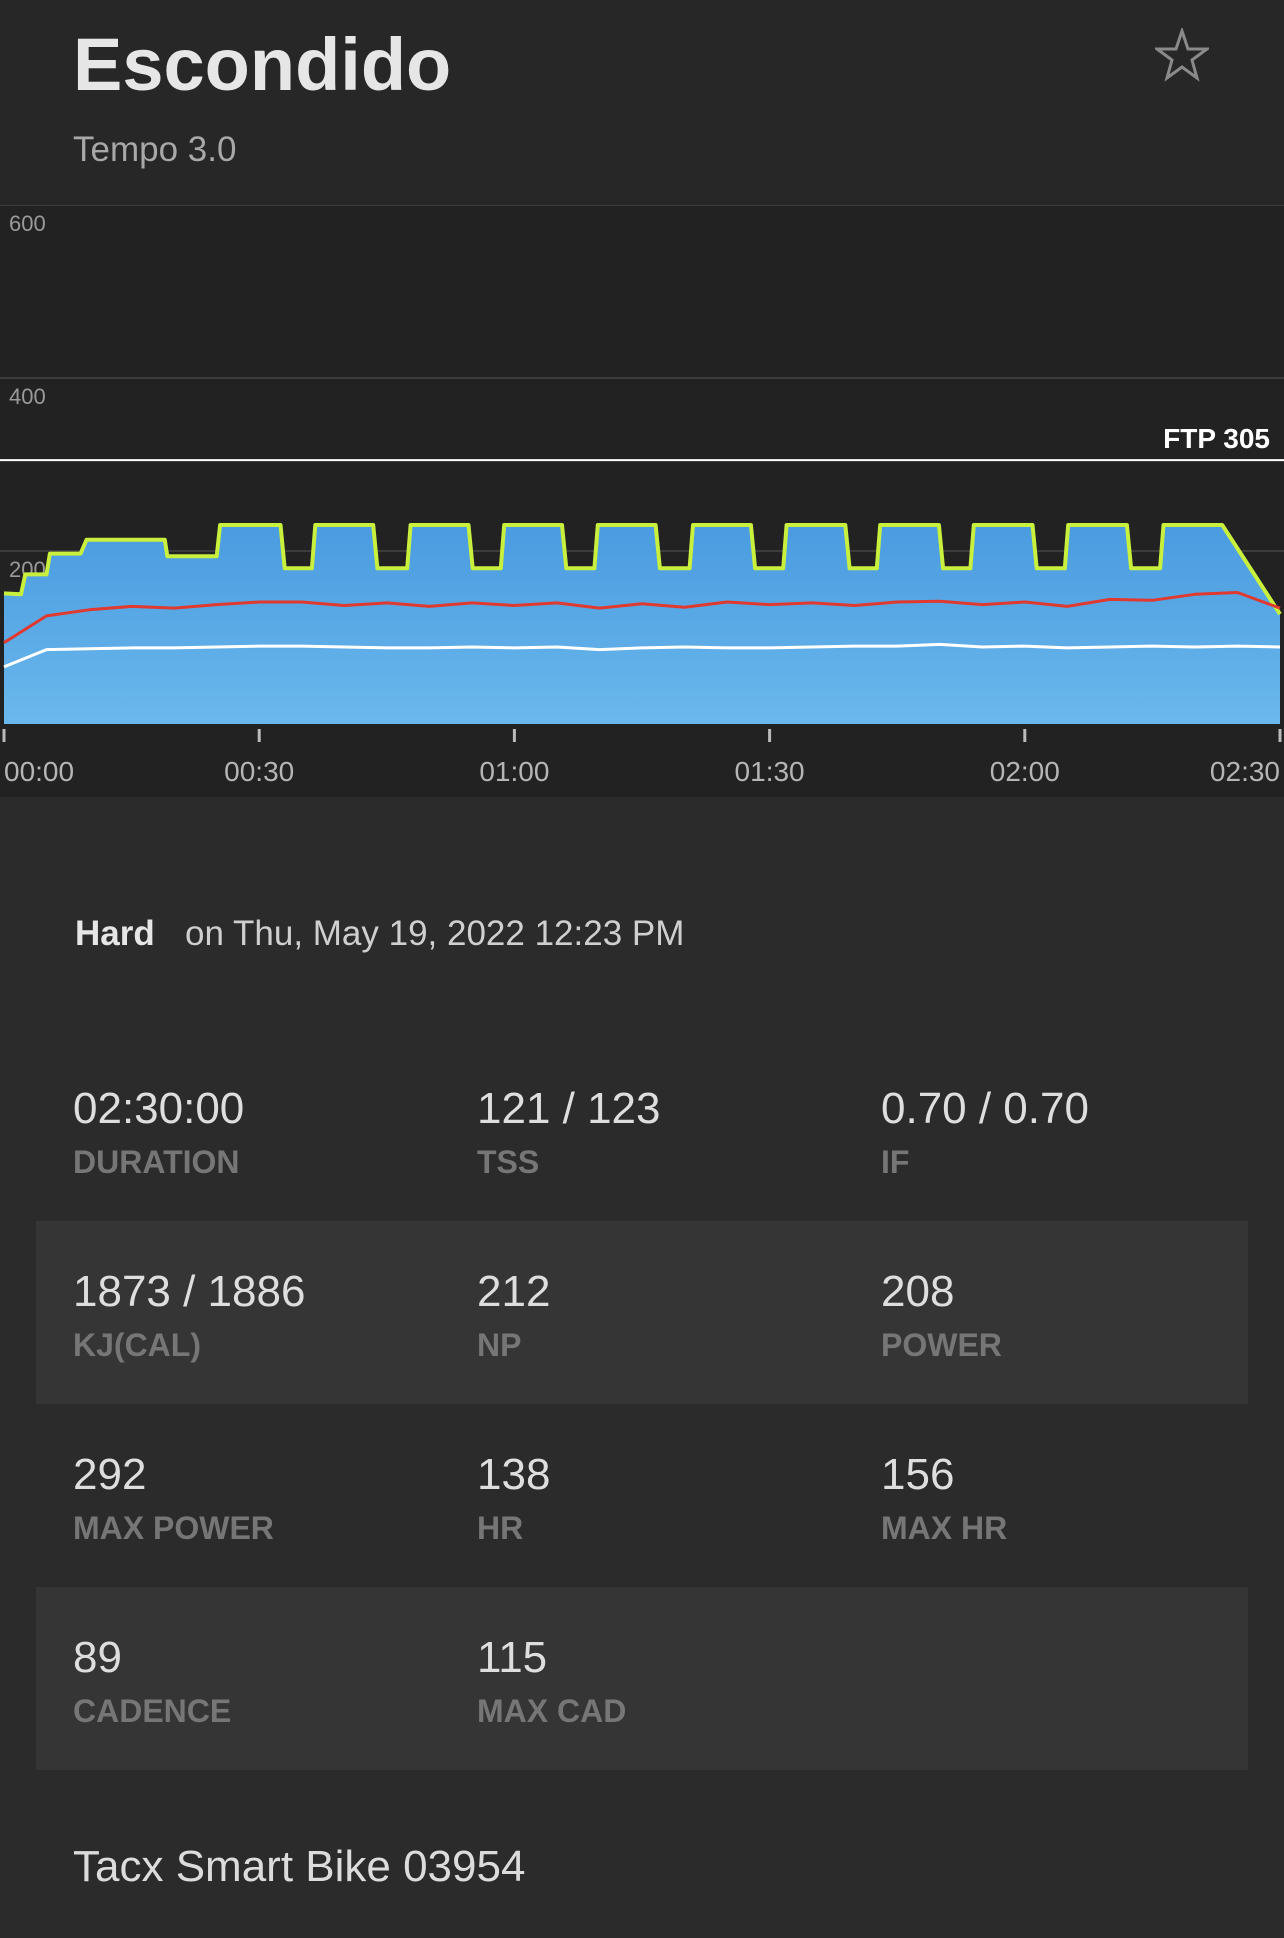 The width and height of the screenshot is (1284, 1938). I want to click on stat-label: HR, so click(500, 1528).